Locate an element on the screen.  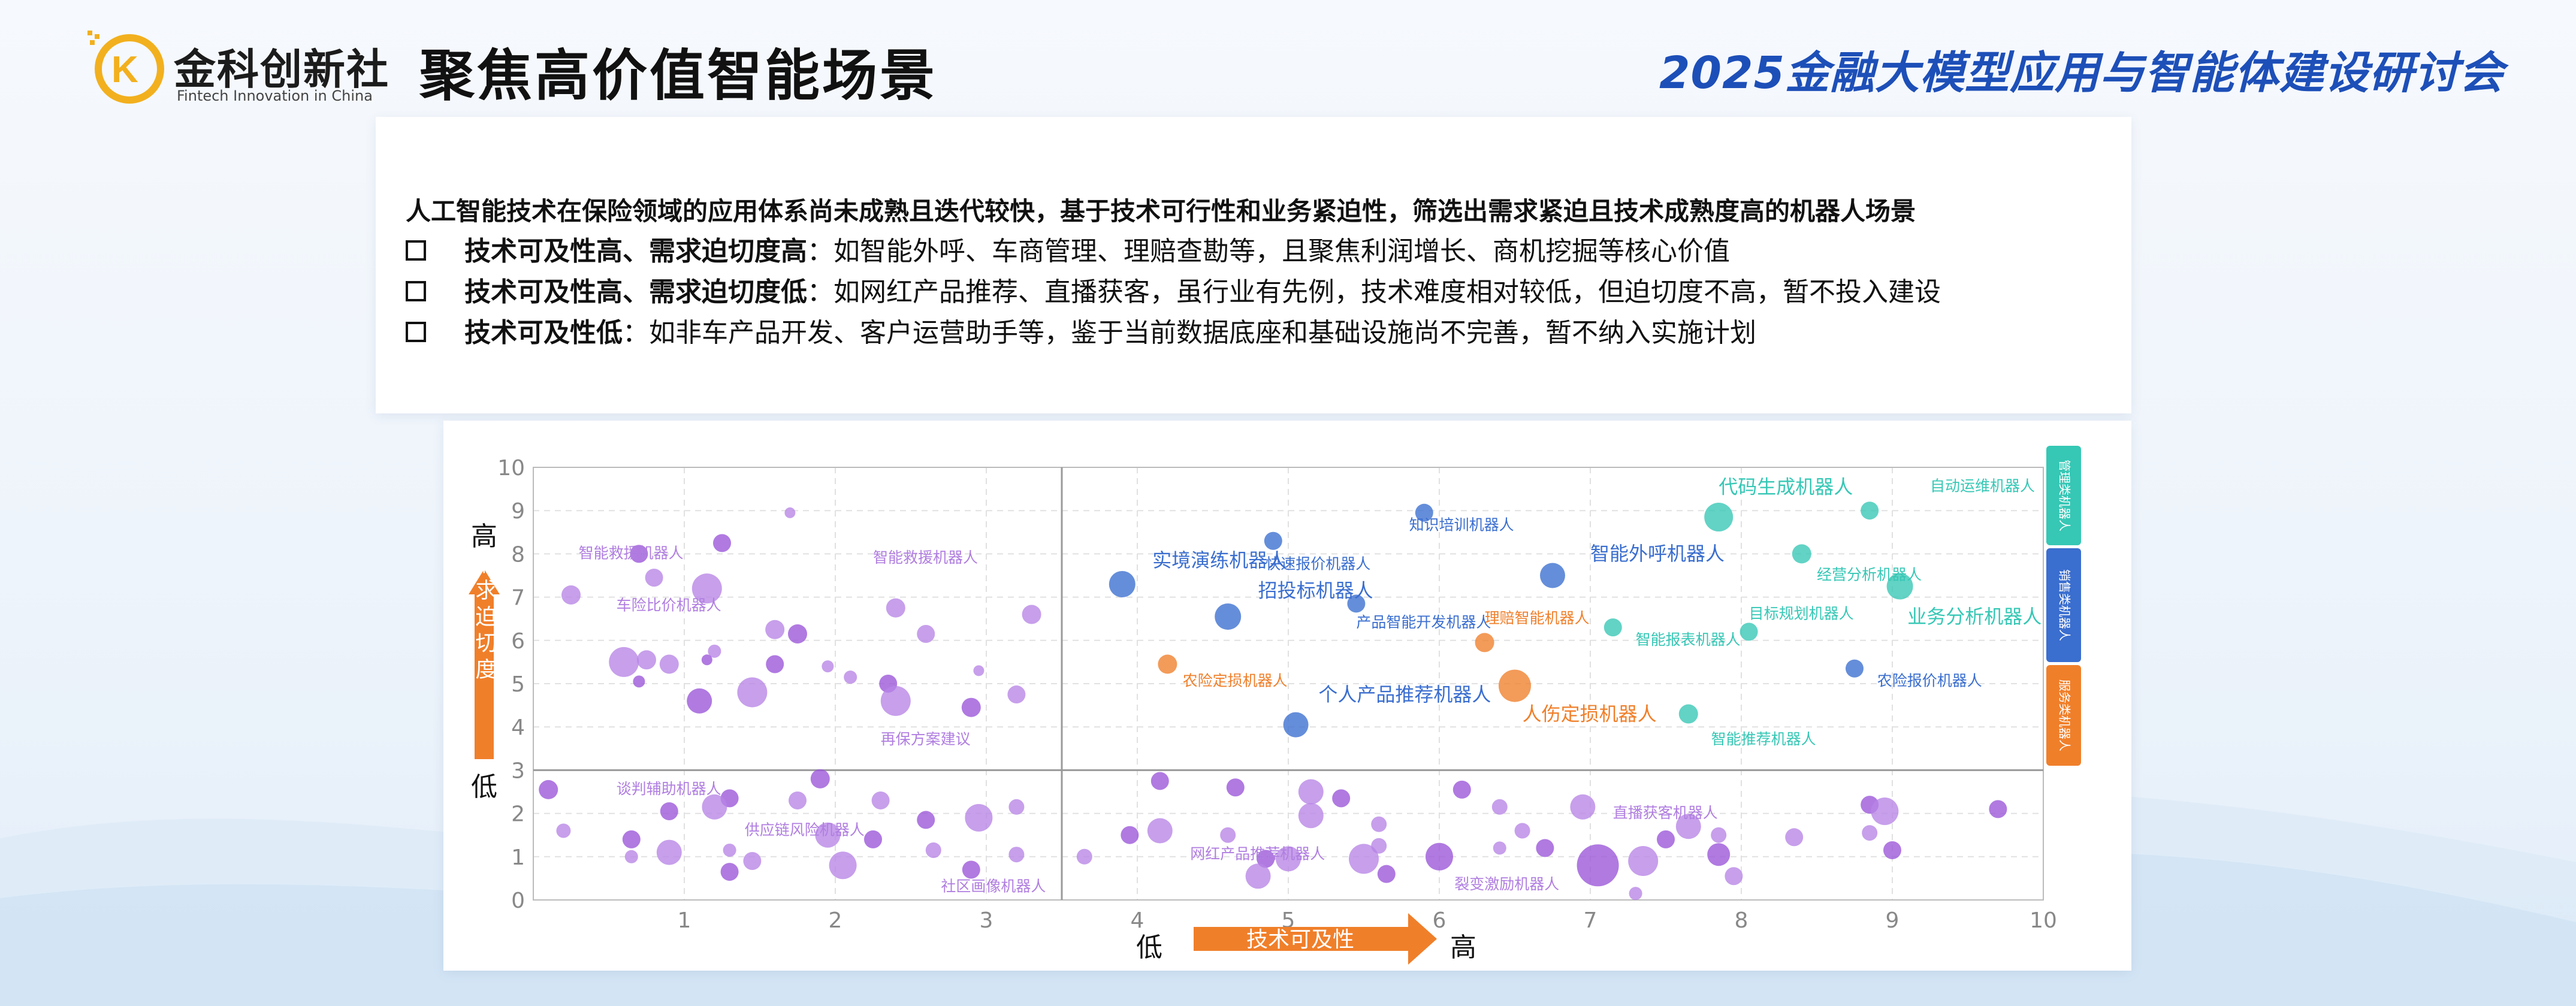
x-axis-label: 技术可及性 is located at coordinates (1300, 940).